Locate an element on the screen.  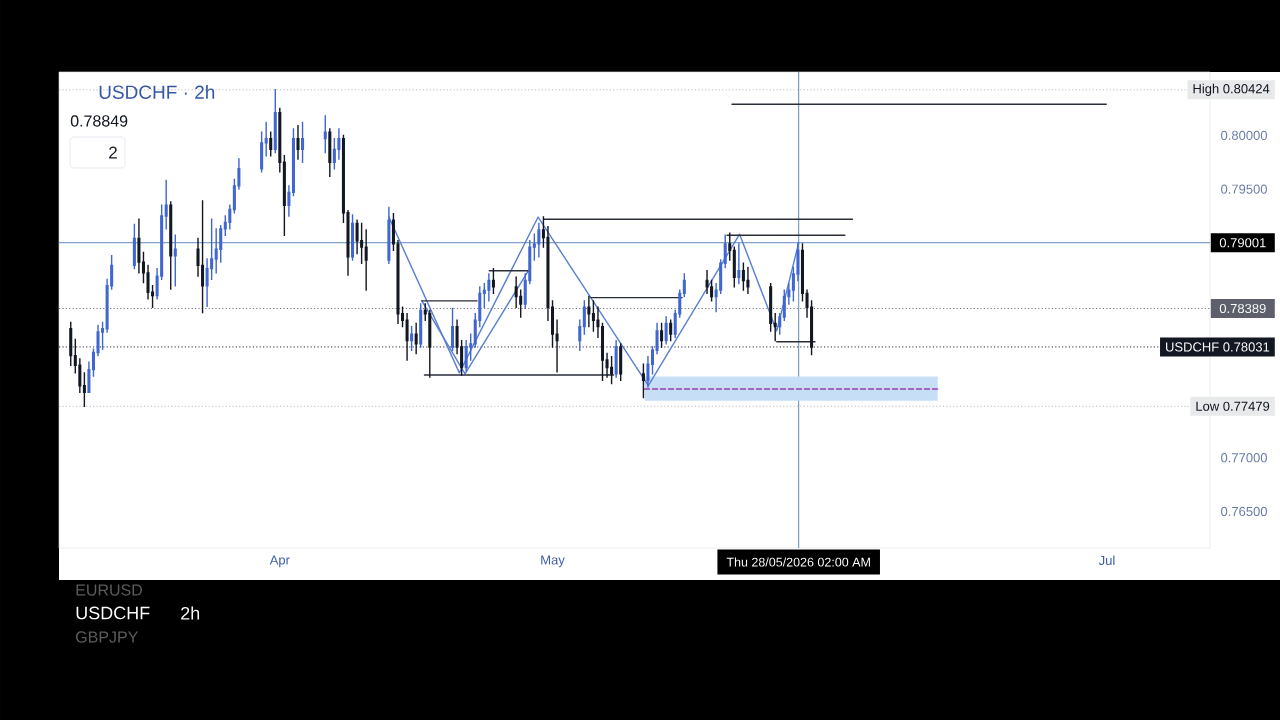
ref-line-label: Low 0.77479 is located at coordinates (1233, 406).